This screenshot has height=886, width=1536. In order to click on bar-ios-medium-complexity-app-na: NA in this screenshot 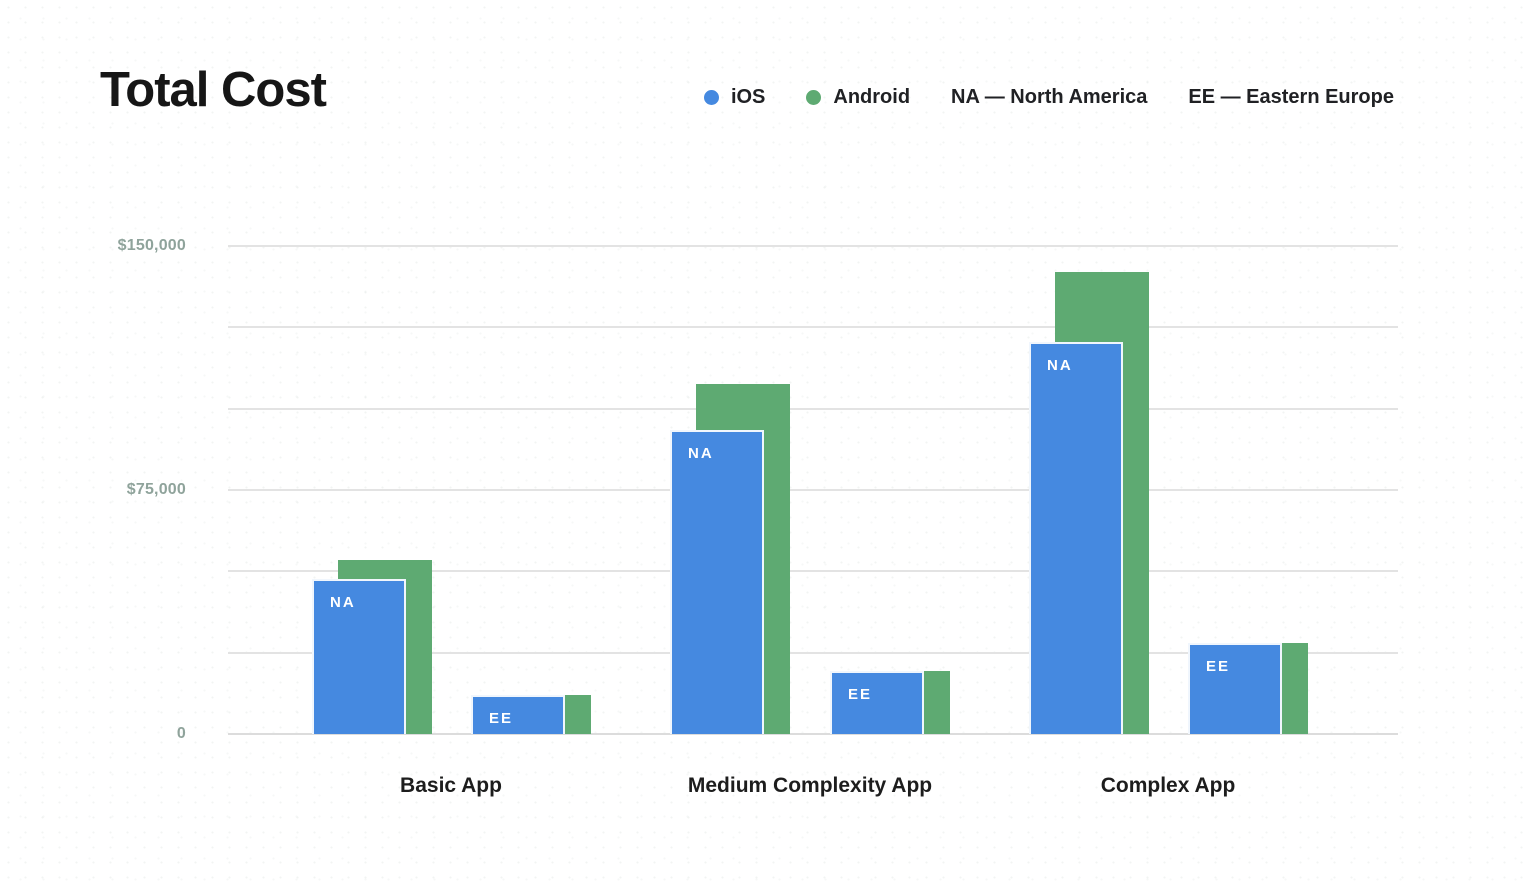, I will do `click(717, 581)`.